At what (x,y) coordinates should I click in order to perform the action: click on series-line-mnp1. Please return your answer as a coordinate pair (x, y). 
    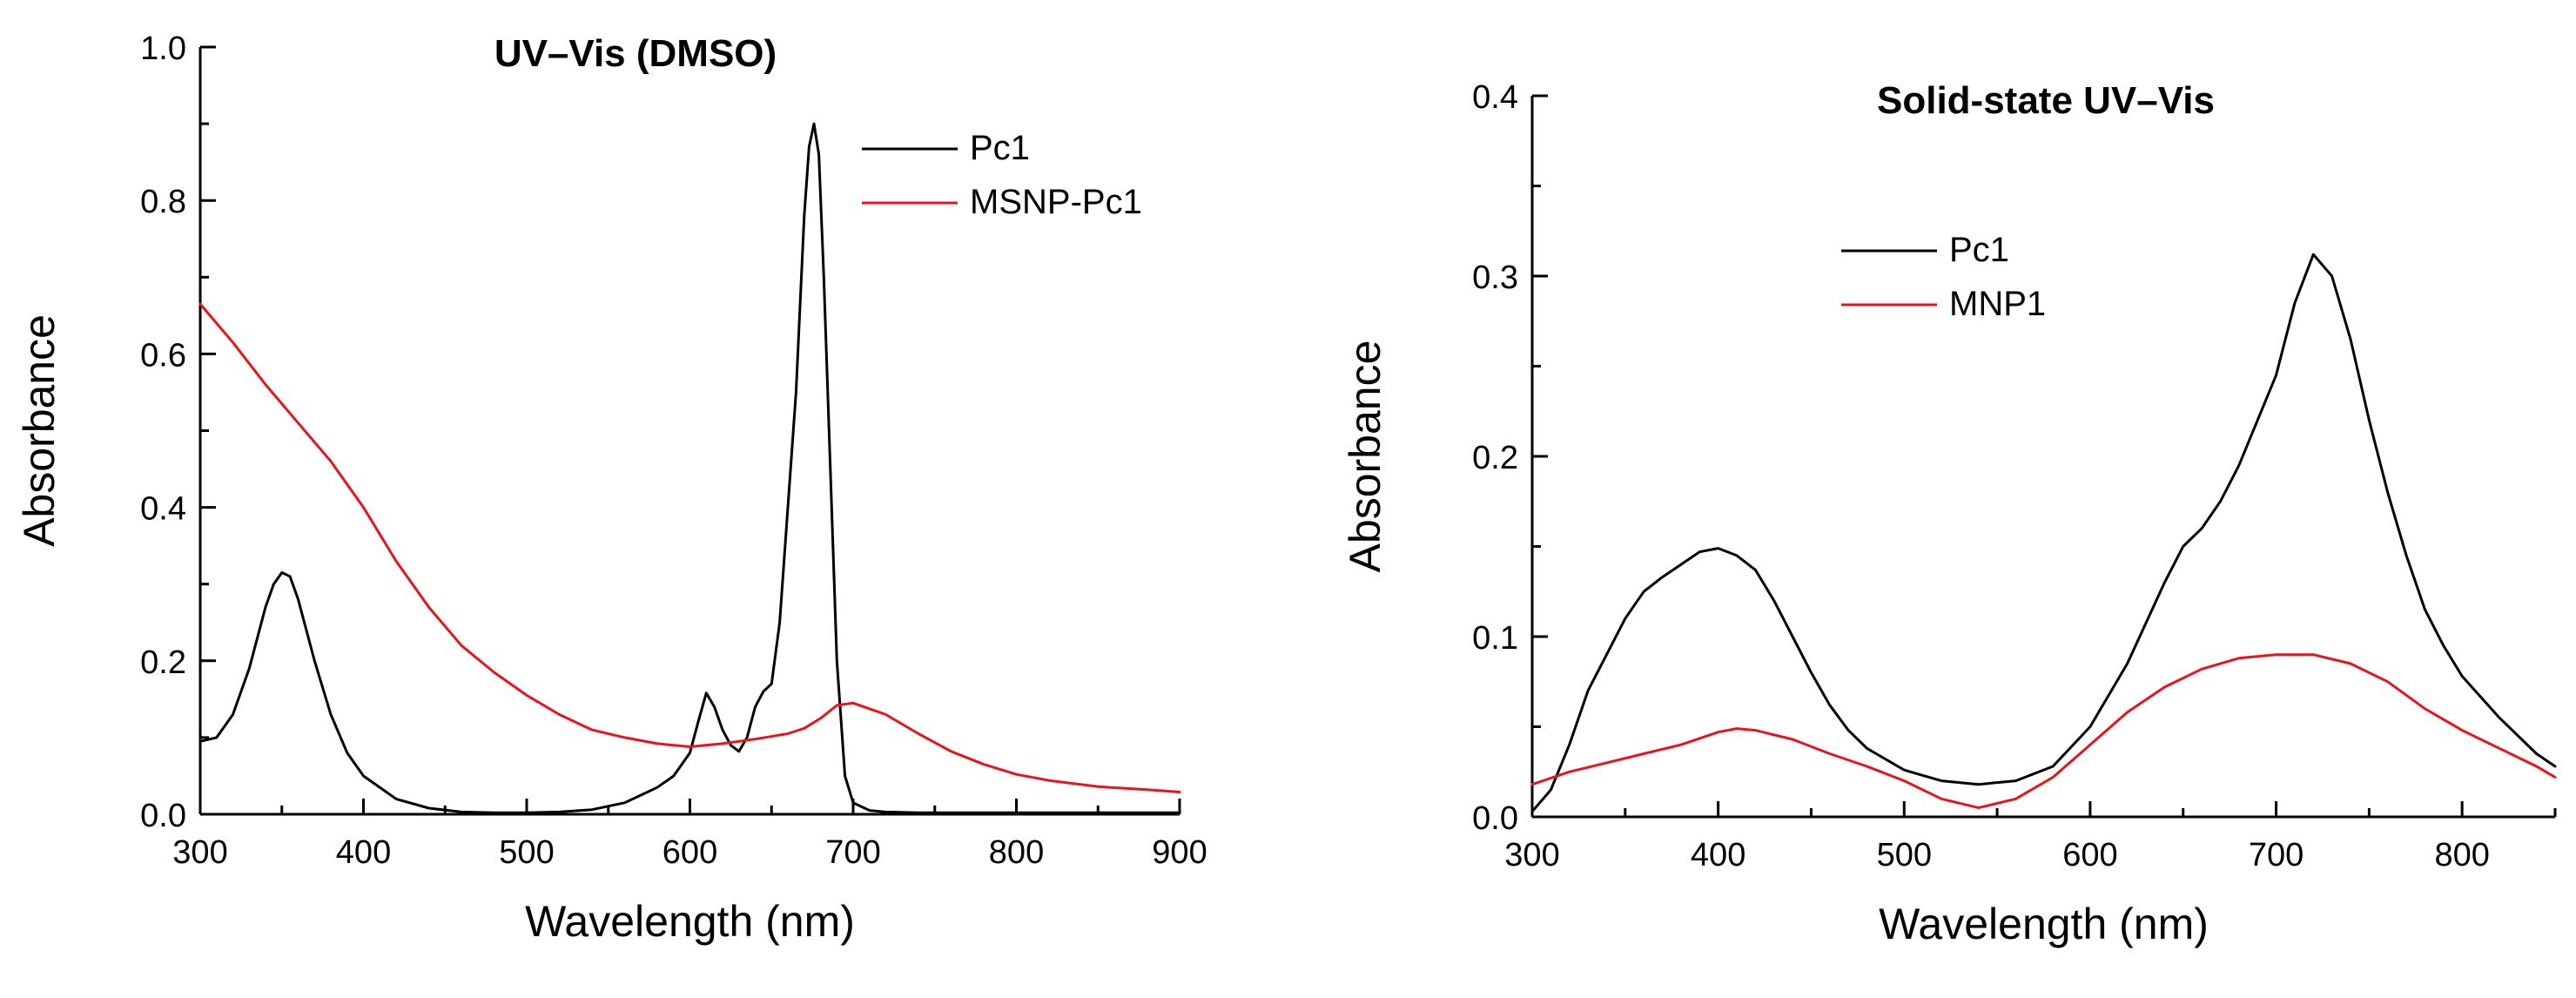
    Looking at the image, I should click on (2043, 731).